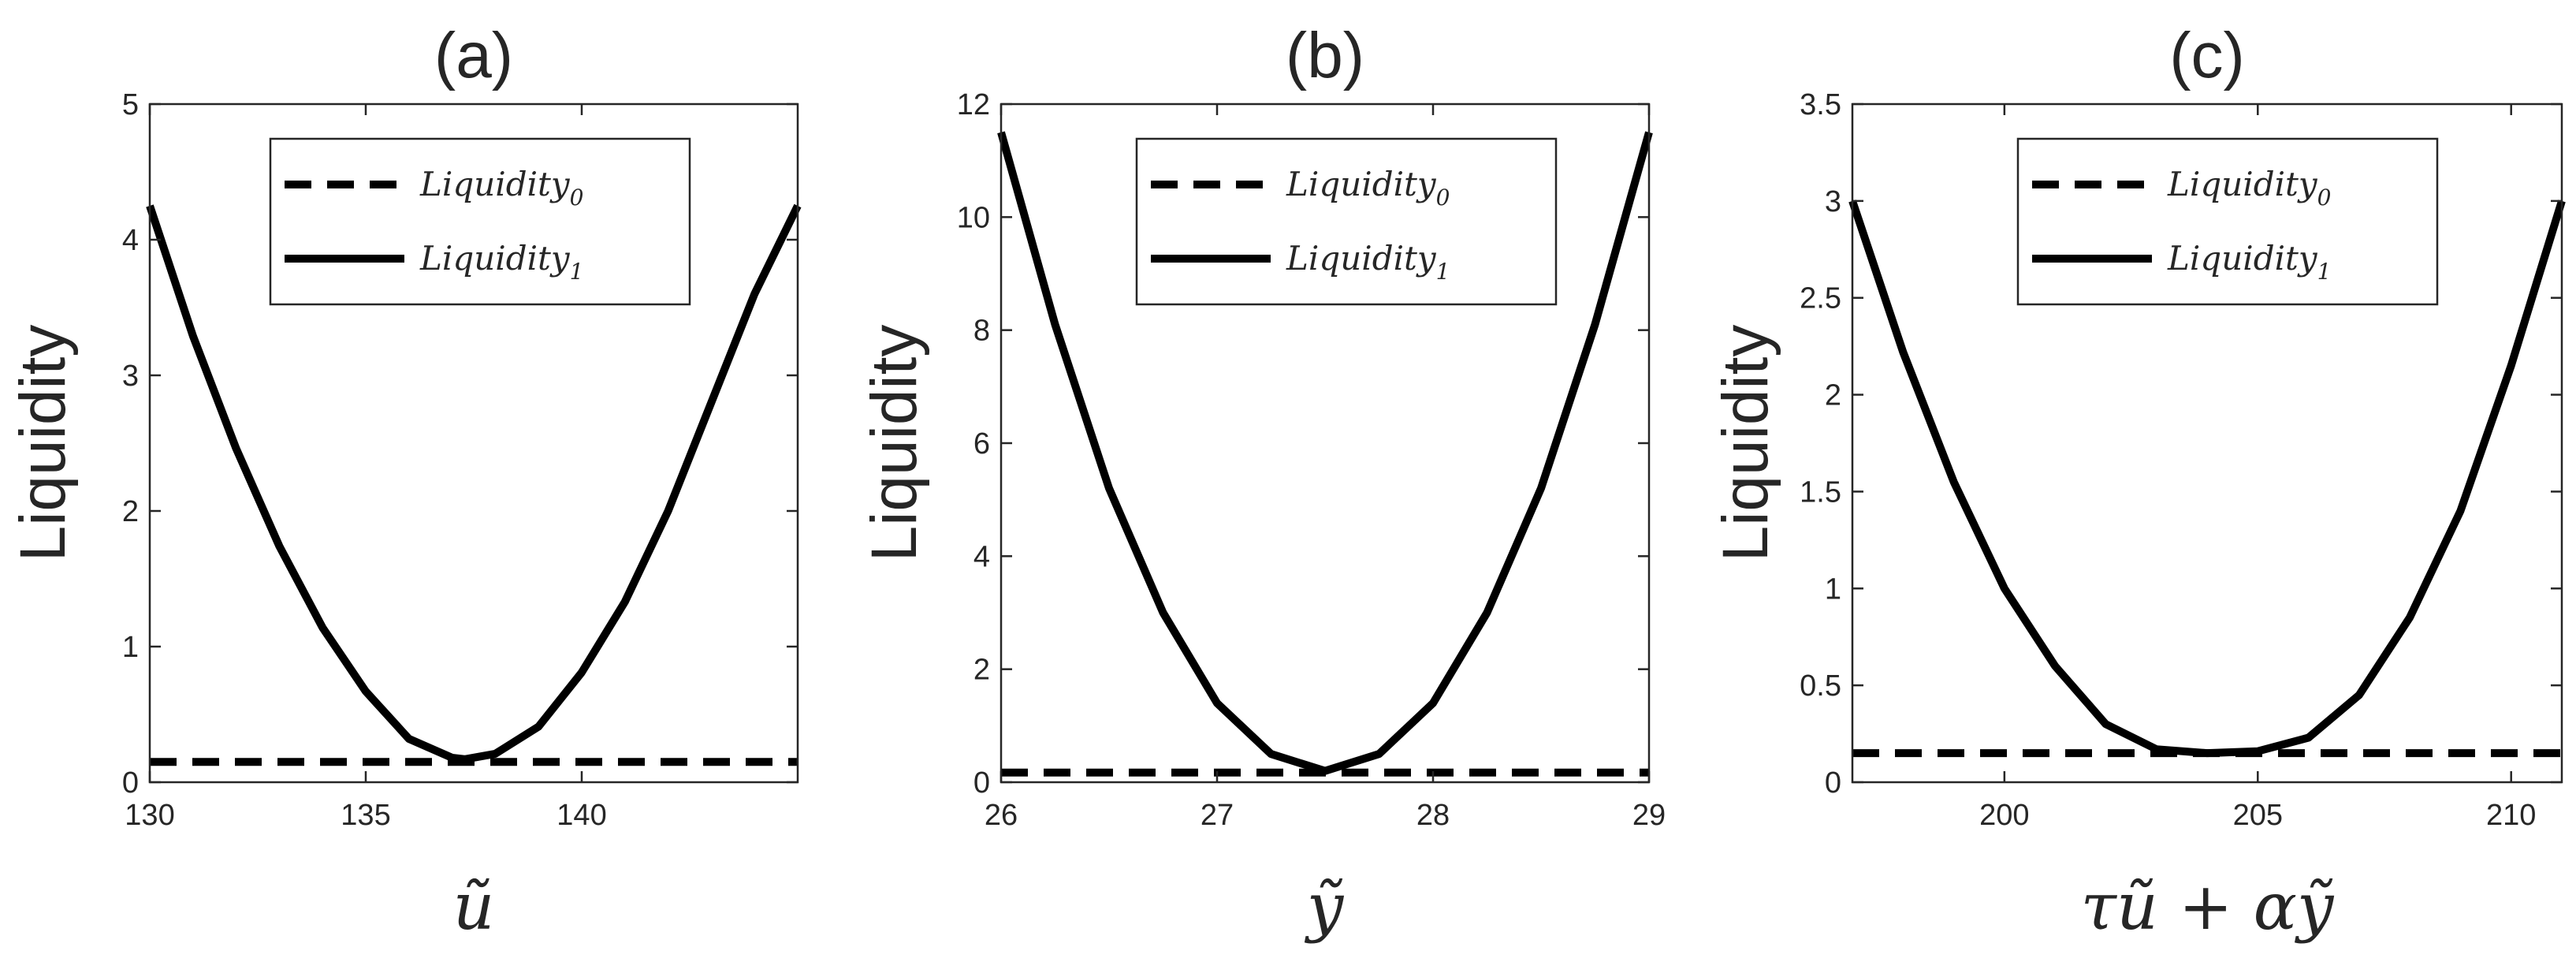 This screenshot has height=962, width=2576. Describe the element at coordinates (581, 815) in the screenshot. I see `x-tick-label: 140` at that location.